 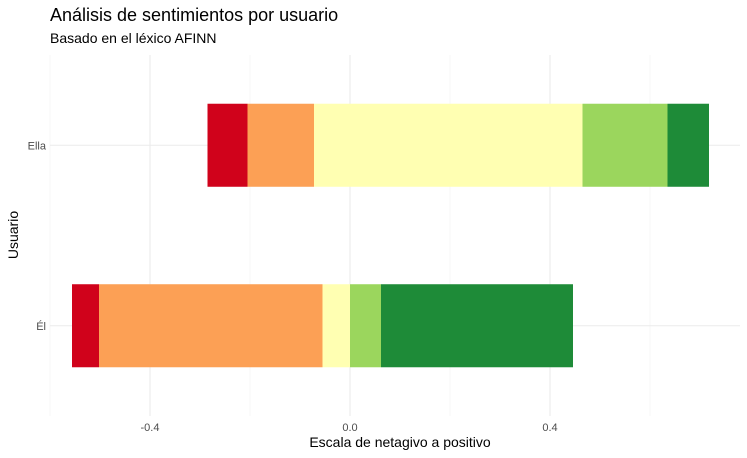 I want to click on chart-title: Análisis de sentimientos por usuario, so click(x=194, y=15).